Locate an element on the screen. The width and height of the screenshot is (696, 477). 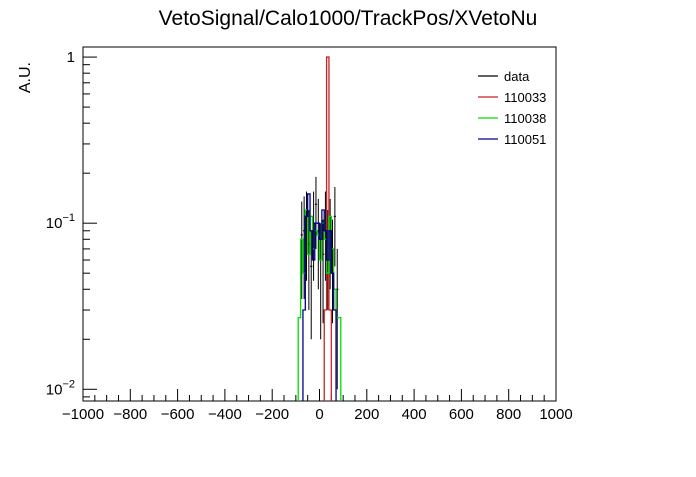
x-tick-label: 800 is located at coordinates (508, 414).